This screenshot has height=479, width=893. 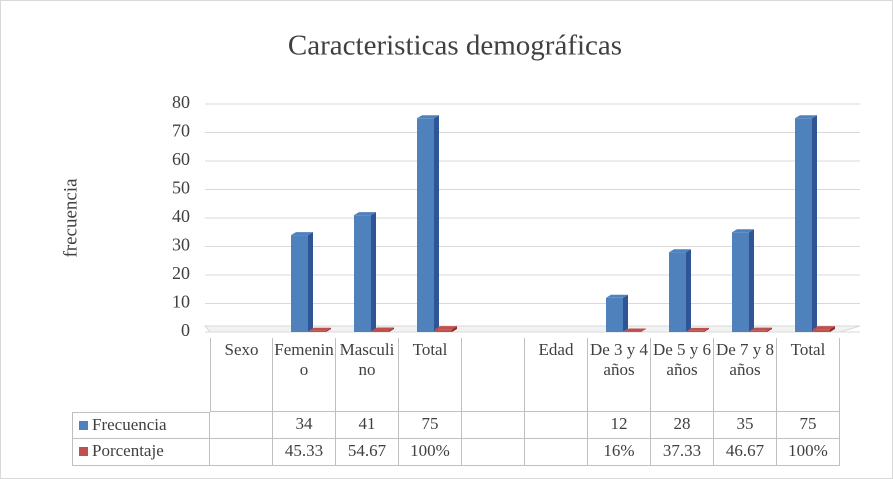 What do you see at coordinates (455, 46) in the screenshot?
I see `chart-title: Caracteristicas demográficas` at bounding box center [455, 46].